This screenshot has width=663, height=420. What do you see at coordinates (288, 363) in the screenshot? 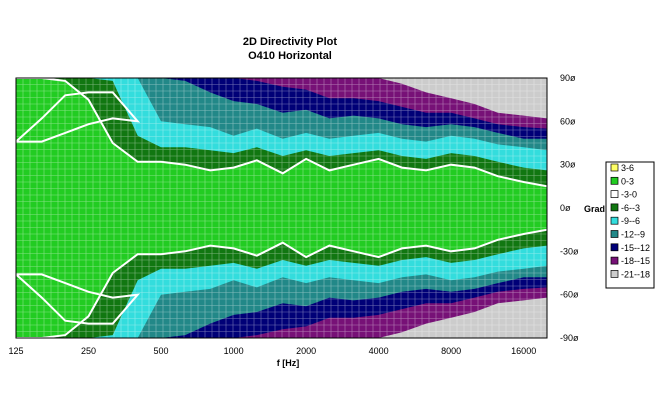
I see `x-axis-label: f [Hz]` at bounding box center [288, 363].